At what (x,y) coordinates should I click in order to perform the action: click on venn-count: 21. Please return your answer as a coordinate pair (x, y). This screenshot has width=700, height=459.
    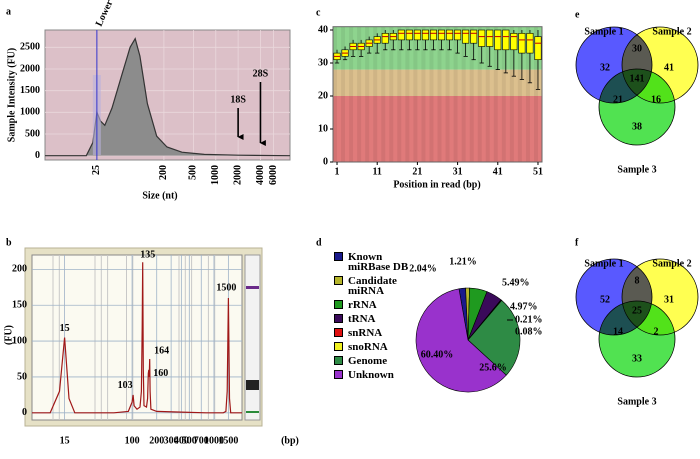
    Looking at the image, I should click on (618, 99).